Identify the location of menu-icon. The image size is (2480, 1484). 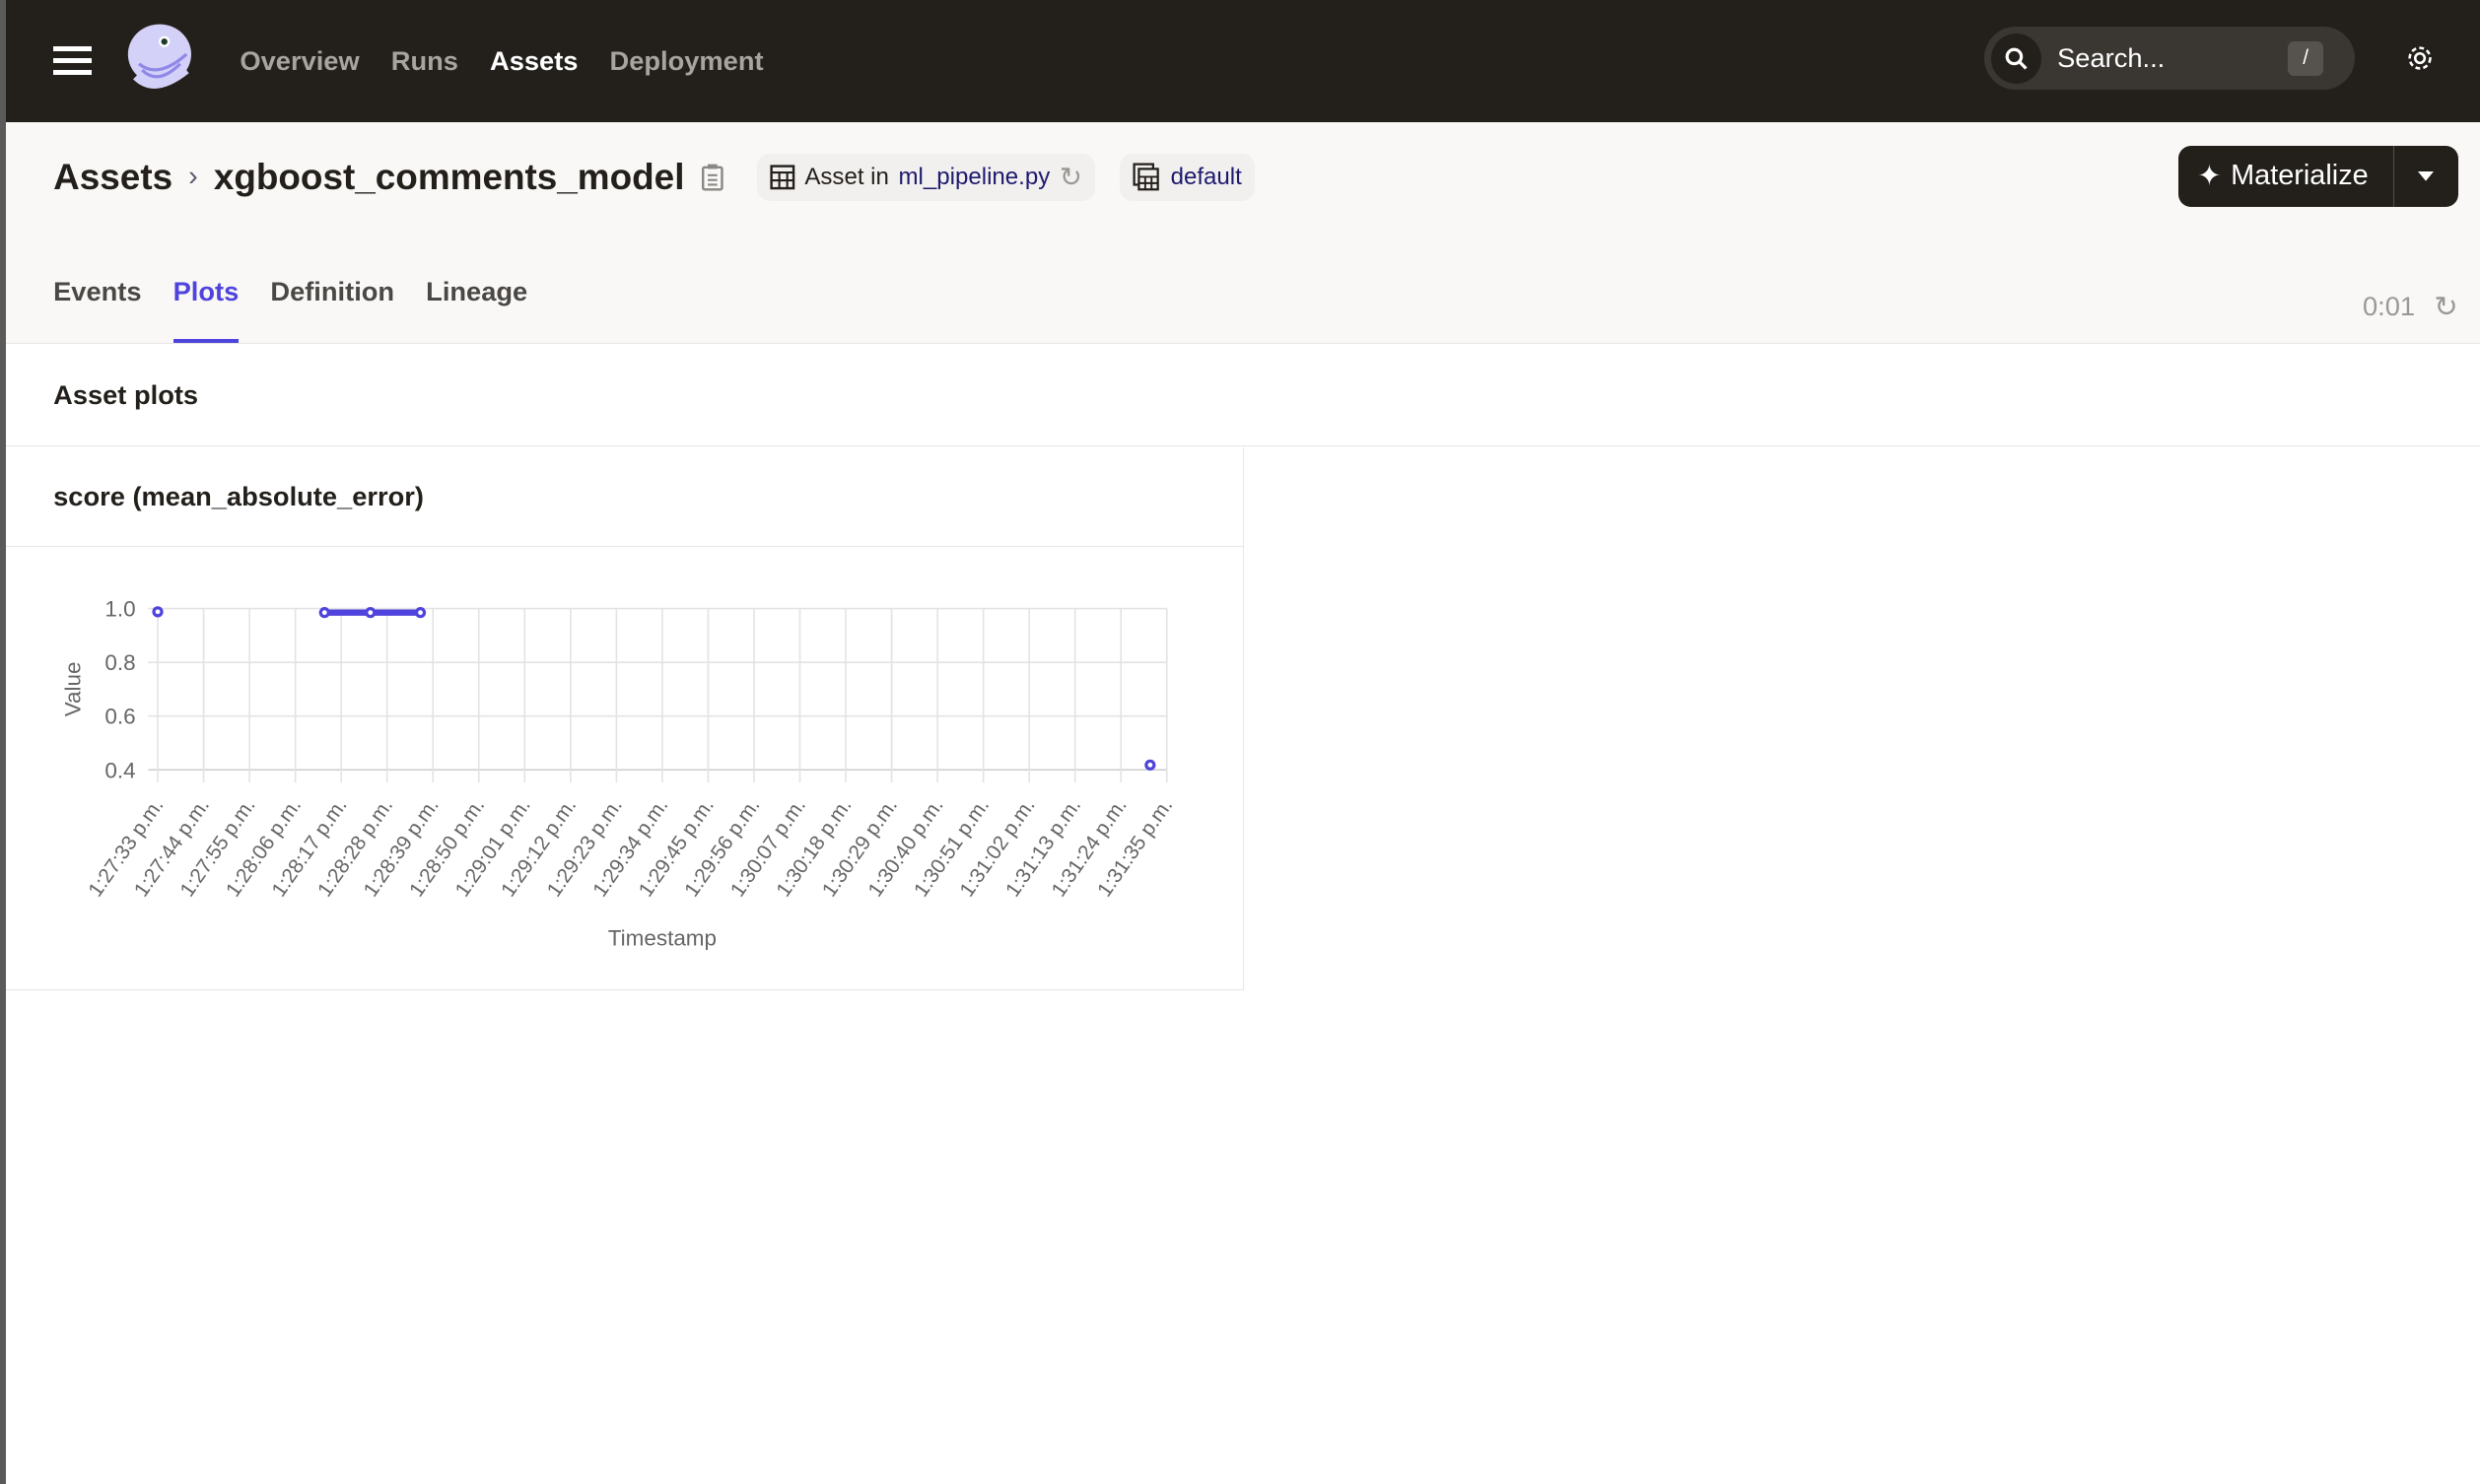
(72, 61).